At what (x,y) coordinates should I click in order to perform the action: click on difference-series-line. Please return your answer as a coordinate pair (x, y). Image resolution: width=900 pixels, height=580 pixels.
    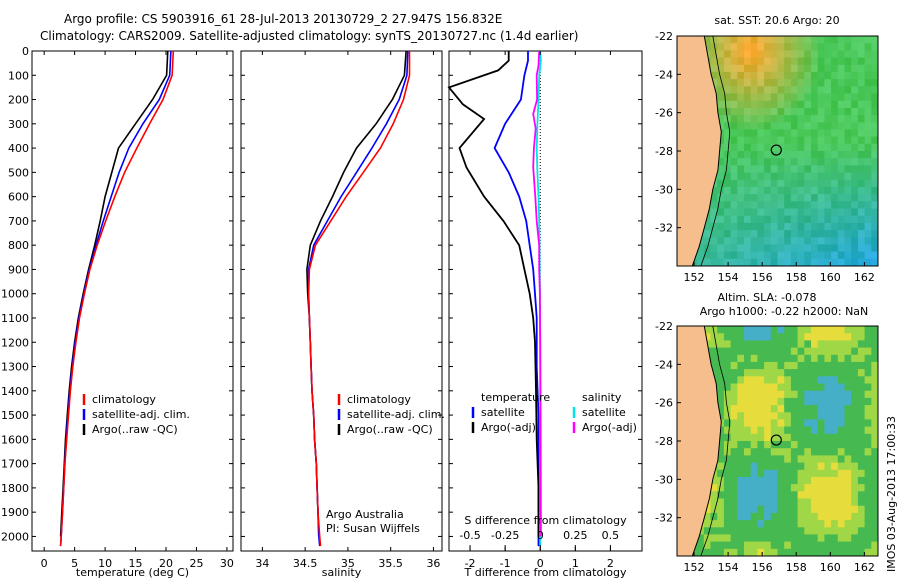
    Looking at the image, I should click on (516, 299).